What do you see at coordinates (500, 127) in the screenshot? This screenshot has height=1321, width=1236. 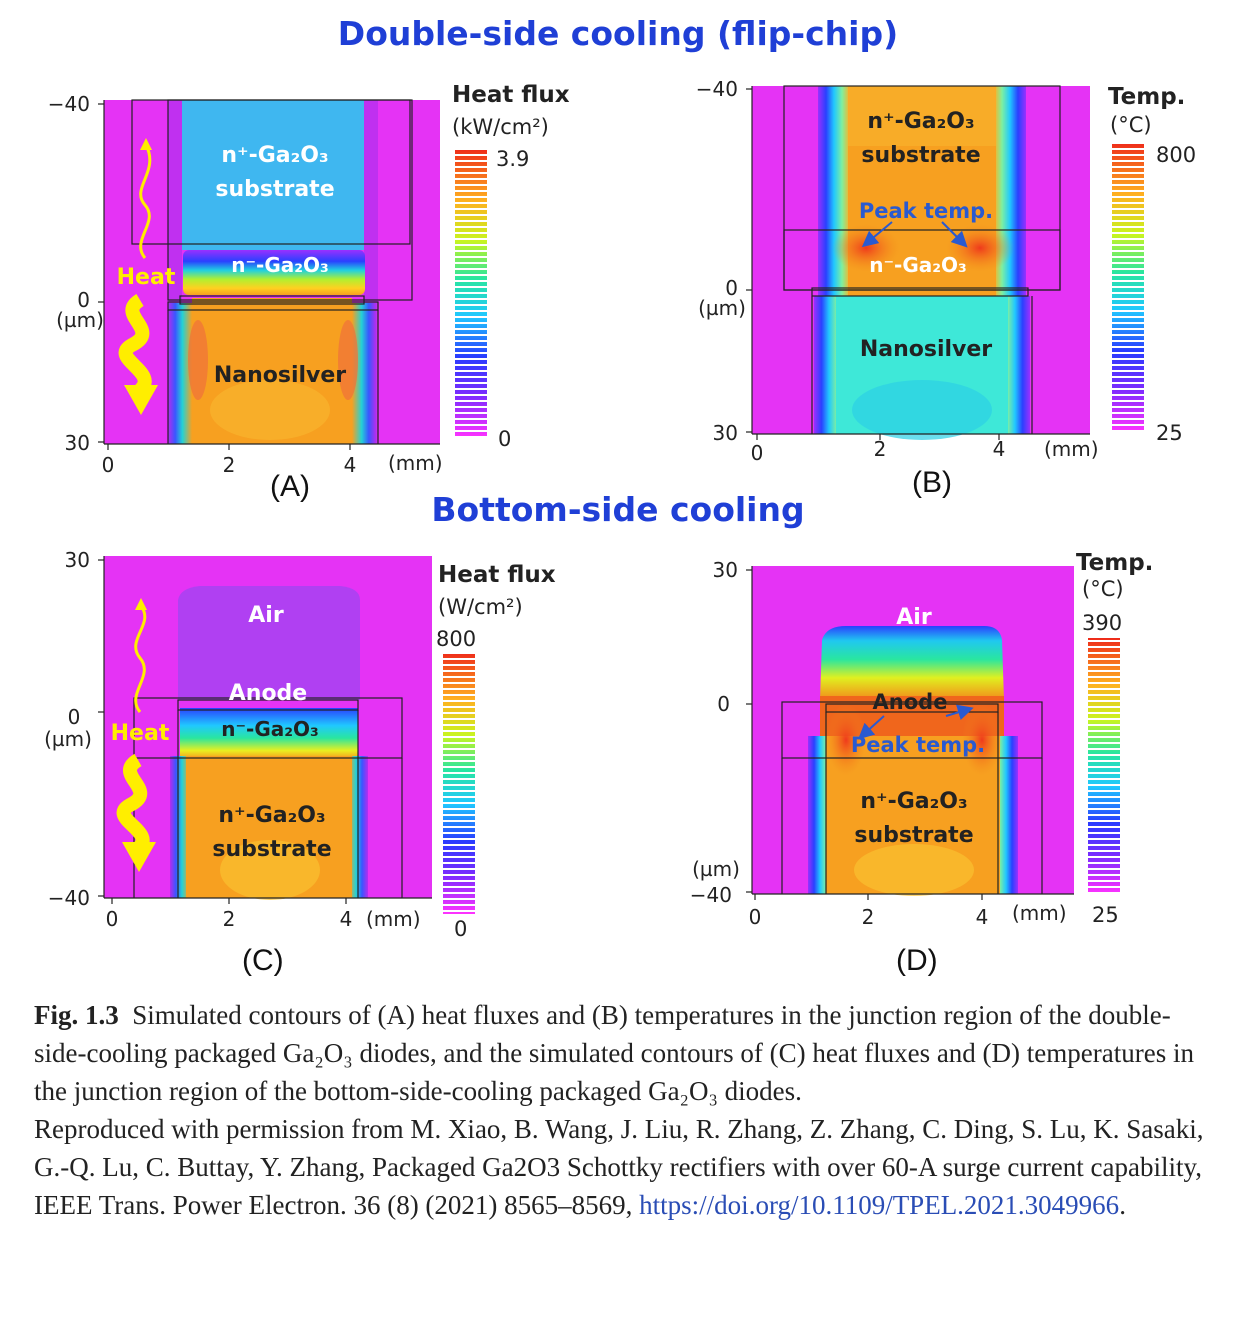 I see `panel-a-colorbar-unit: (kW/cm²)` at bounding box center [500, 127].